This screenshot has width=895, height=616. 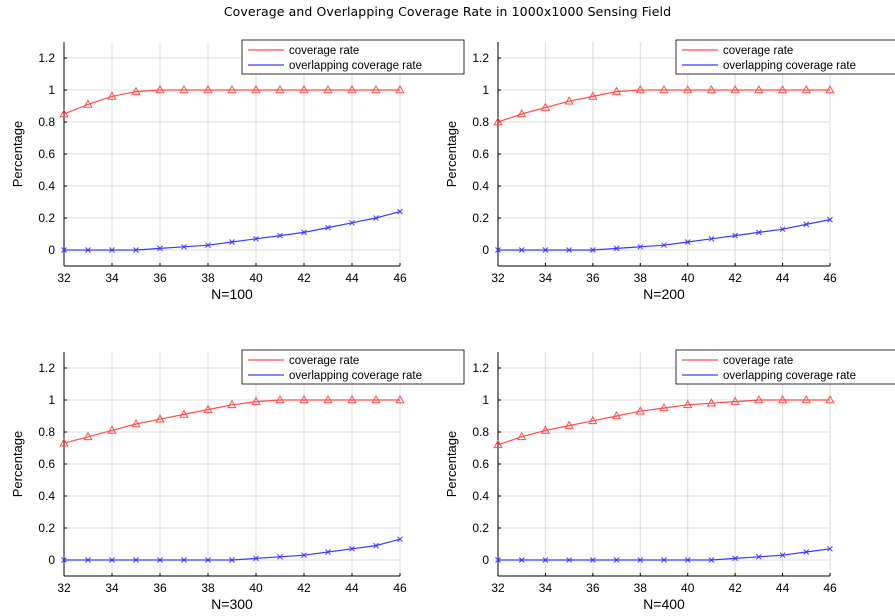 What do you see at coordinates (232, 604) in the screenshot?
I see `x-axis-label: N=300` at bounding box center [232, 604].